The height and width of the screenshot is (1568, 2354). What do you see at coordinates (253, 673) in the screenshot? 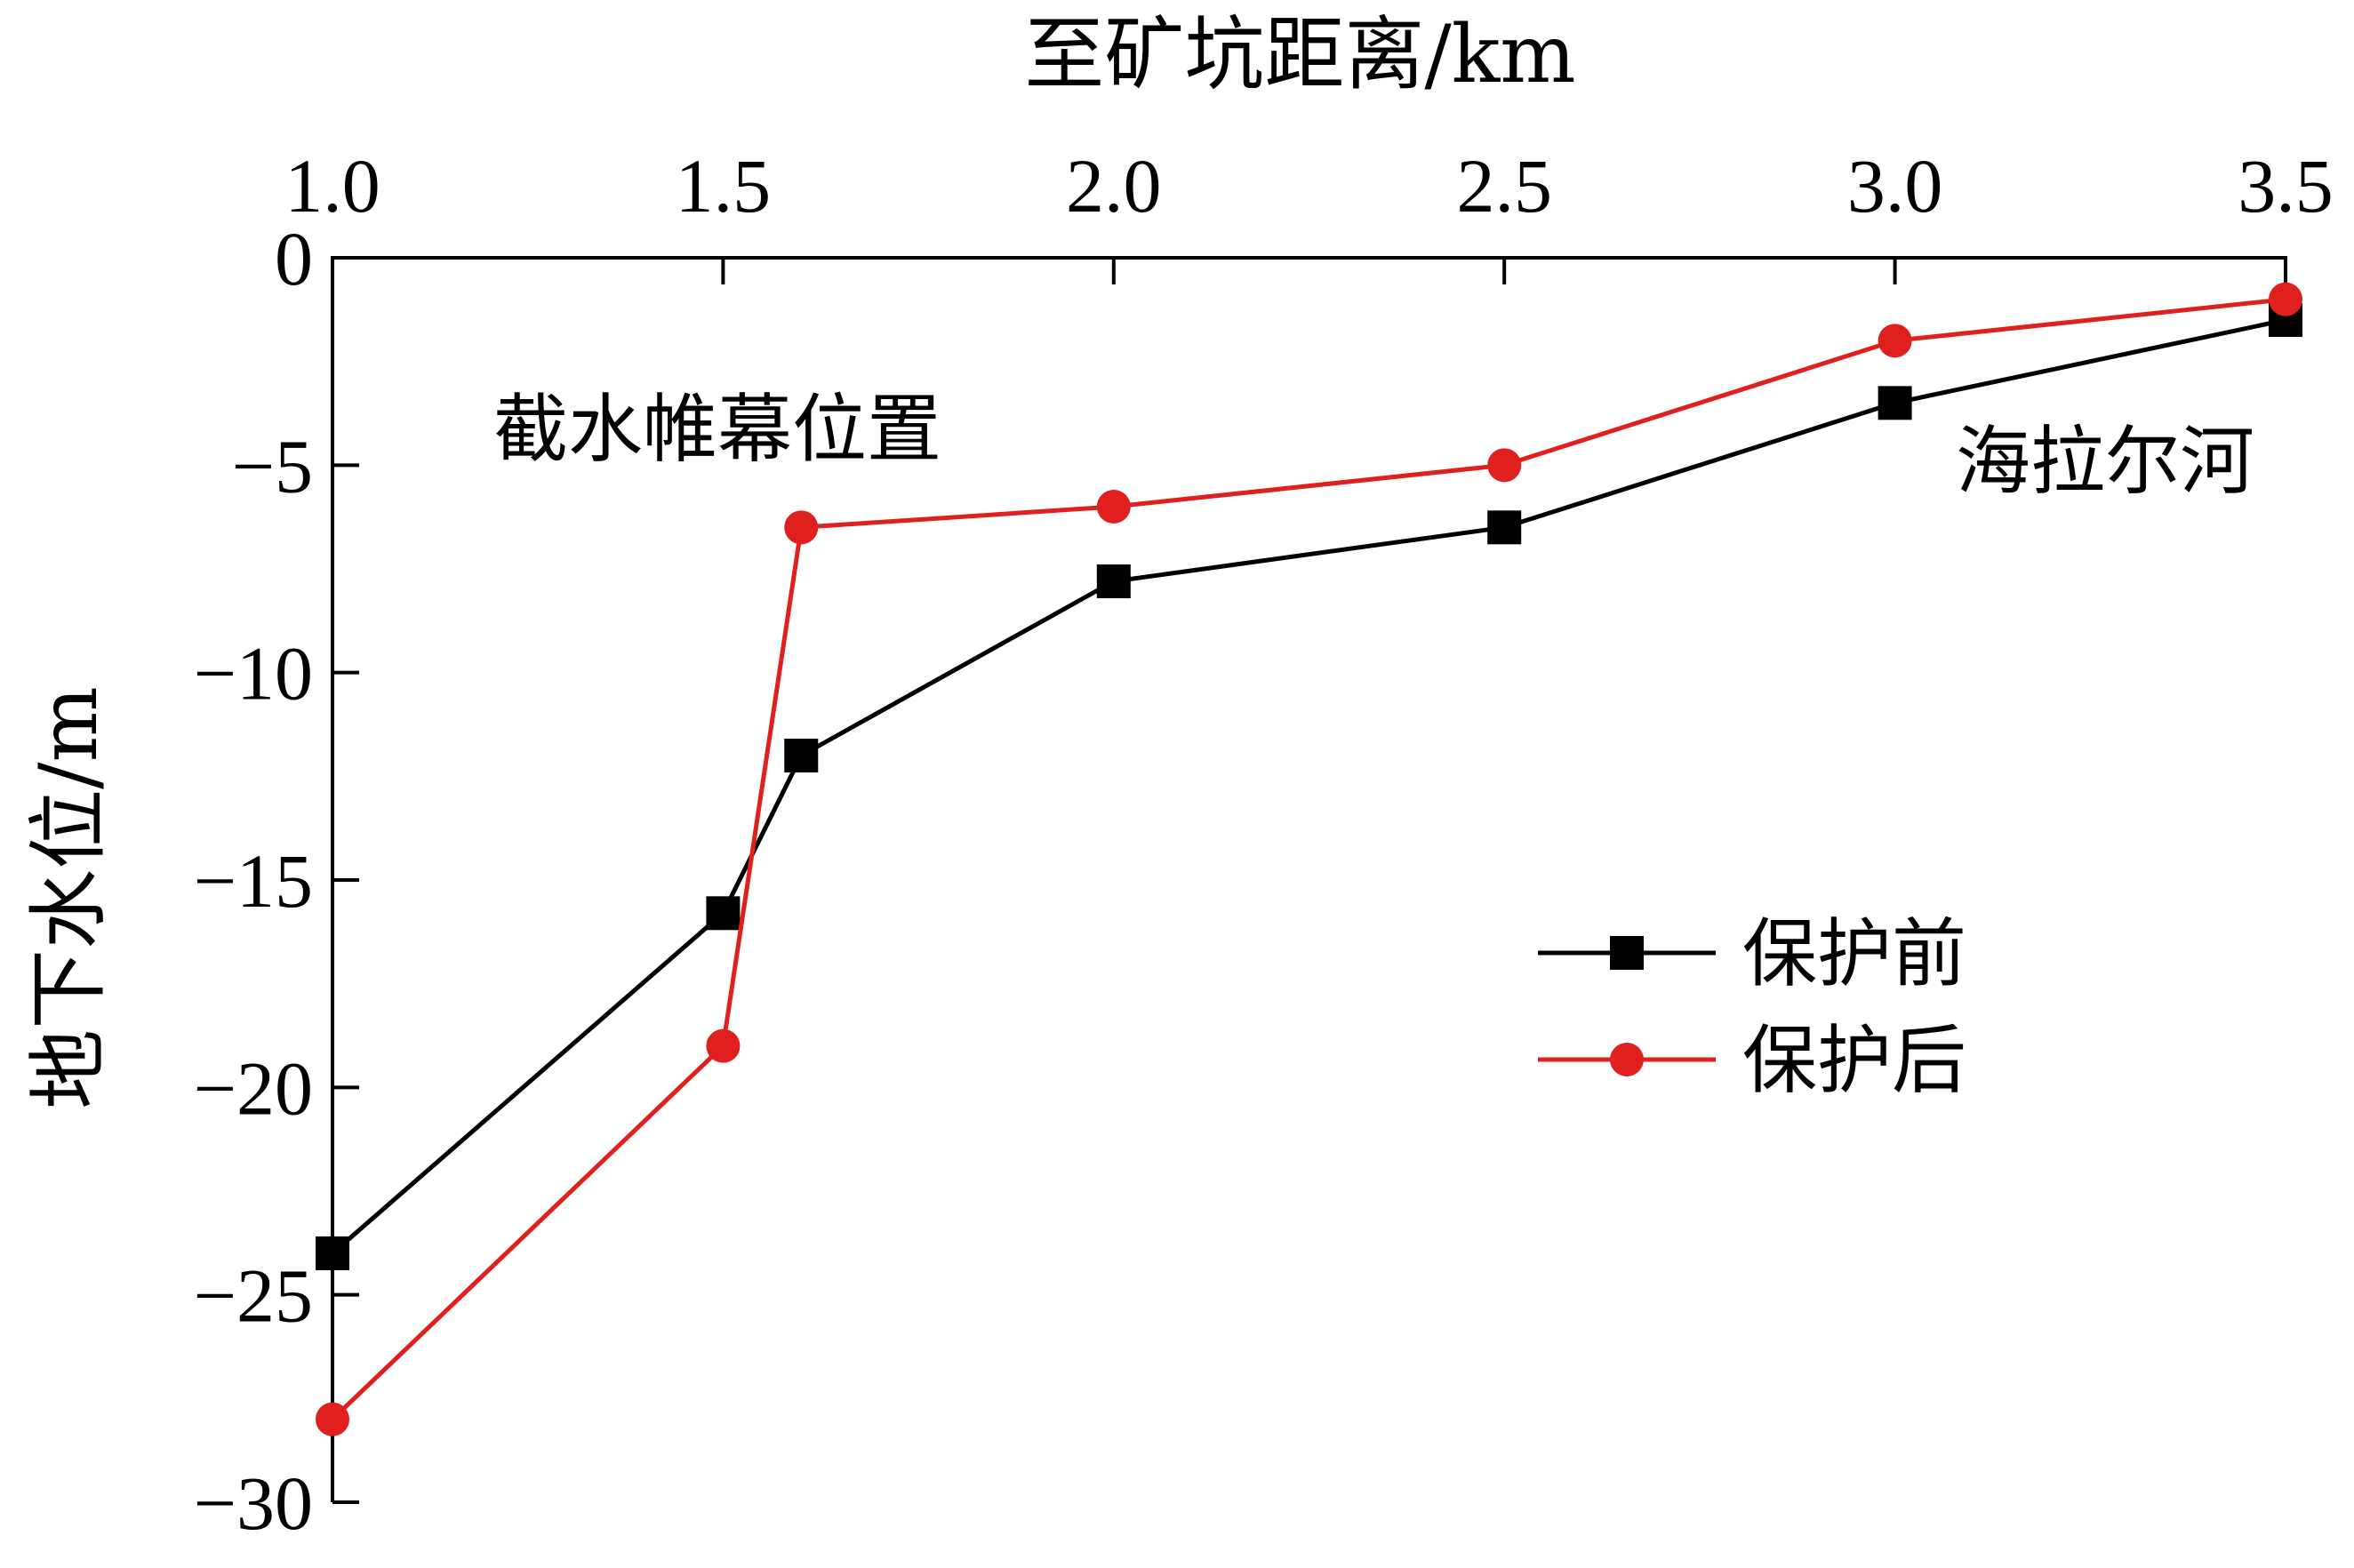
I see `y-tick-label: −10` at bounding box center [253, 673].